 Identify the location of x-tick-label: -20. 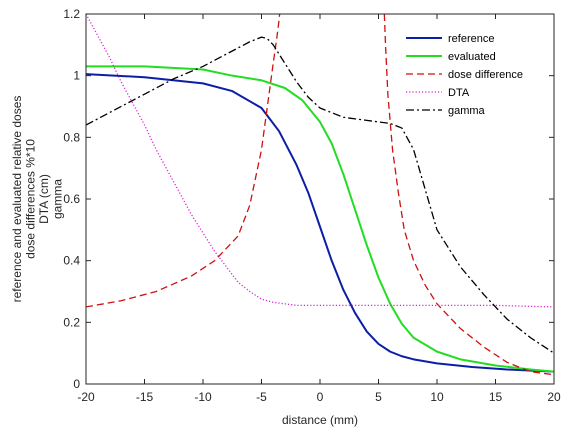
(86, 397).